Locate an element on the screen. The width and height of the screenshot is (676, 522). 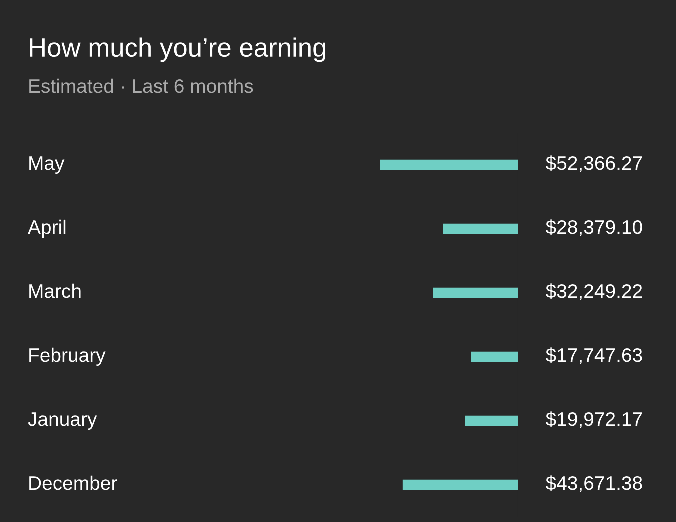
data-label: $28,379.10 is located at coordinates (594, 228).